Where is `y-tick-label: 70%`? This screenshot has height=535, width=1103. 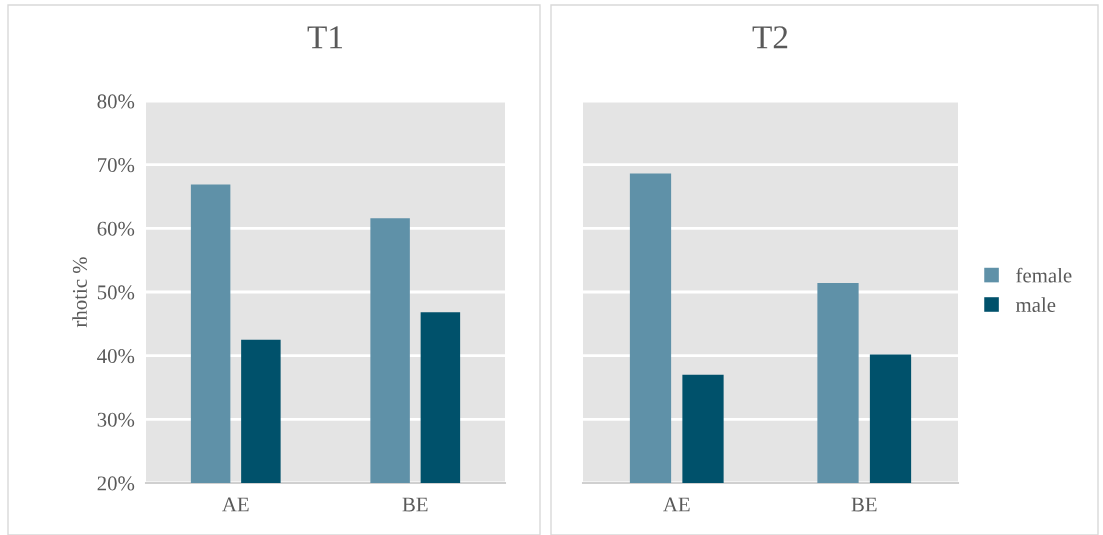 y-tick-label: 70% is located at coordinates (116, 165).